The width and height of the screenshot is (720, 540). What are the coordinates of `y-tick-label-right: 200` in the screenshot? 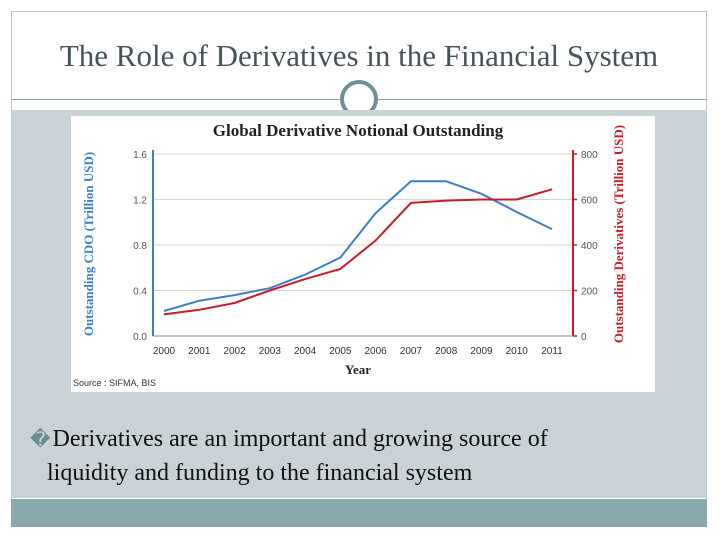 It's located at (589, 292).